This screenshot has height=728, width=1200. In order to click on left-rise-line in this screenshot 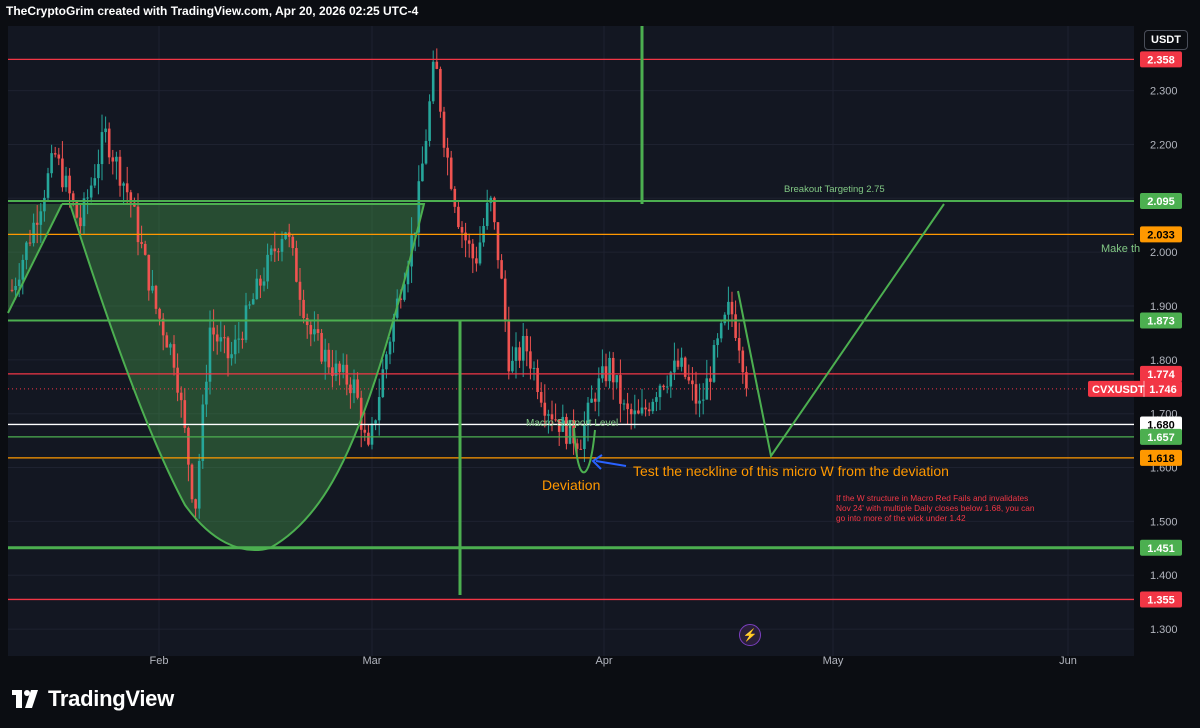, I will do `click(35, 258)`.